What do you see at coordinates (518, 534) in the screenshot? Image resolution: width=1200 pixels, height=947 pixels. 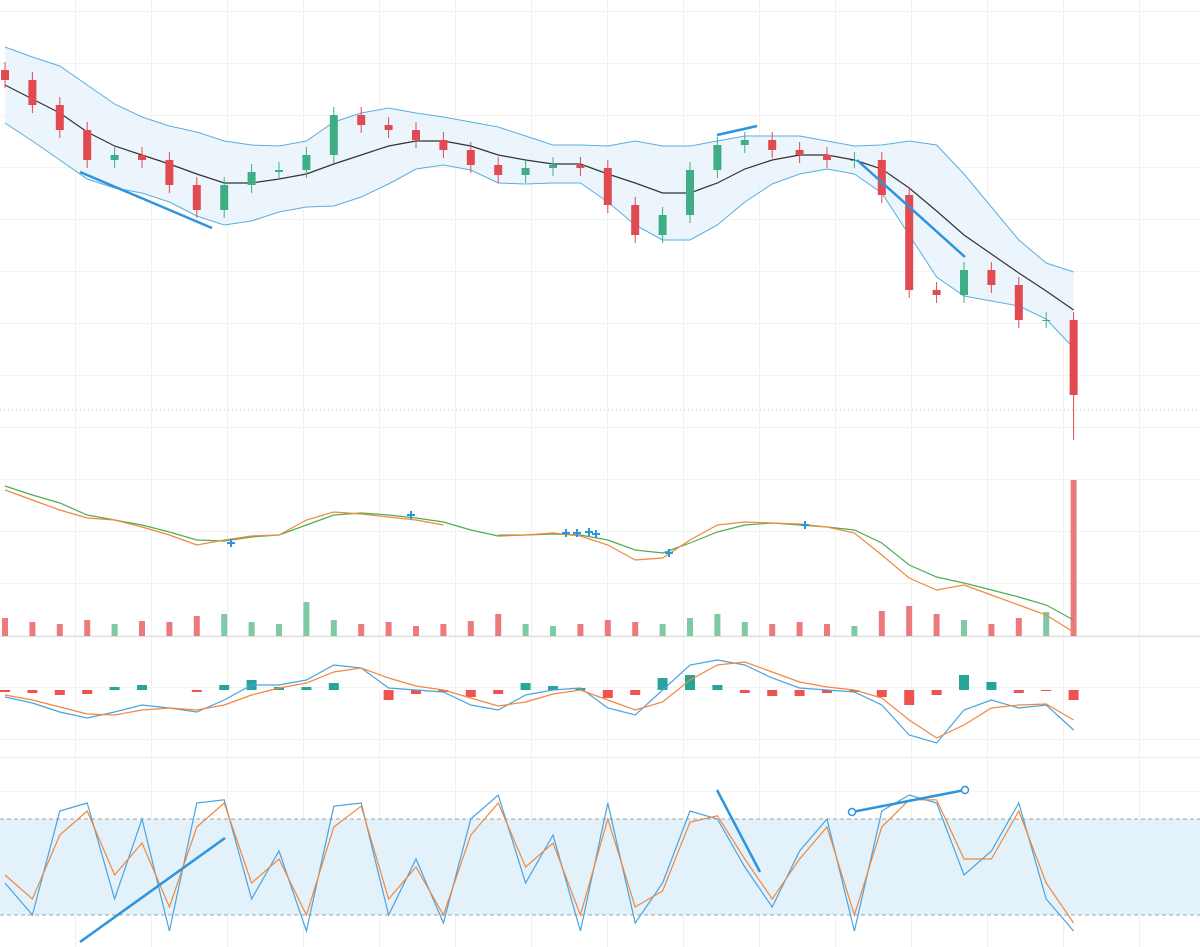 I see `signal-markers` at bounding box center [518, 534].